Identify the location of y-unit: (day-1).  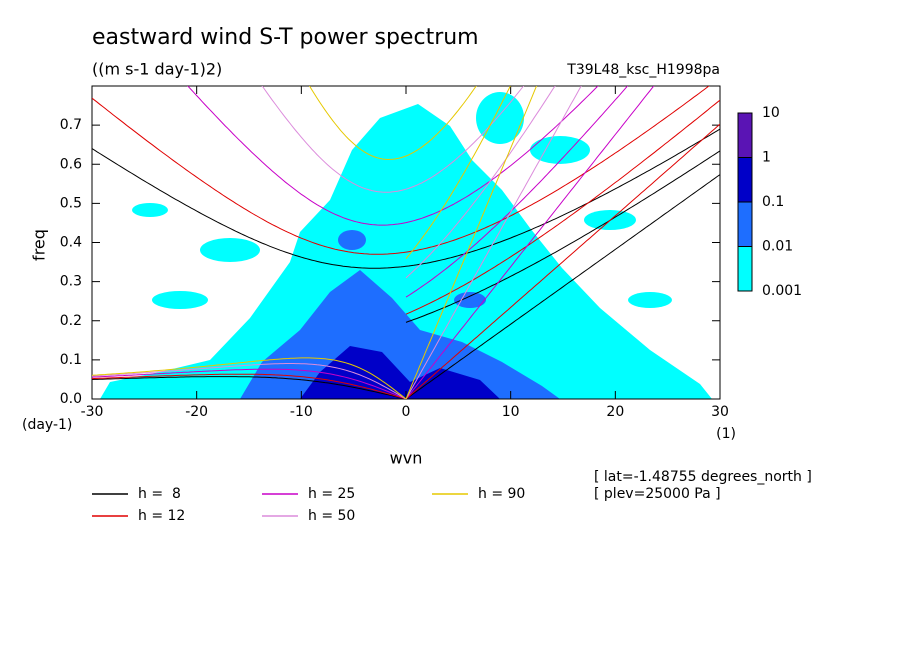
(47, 425).